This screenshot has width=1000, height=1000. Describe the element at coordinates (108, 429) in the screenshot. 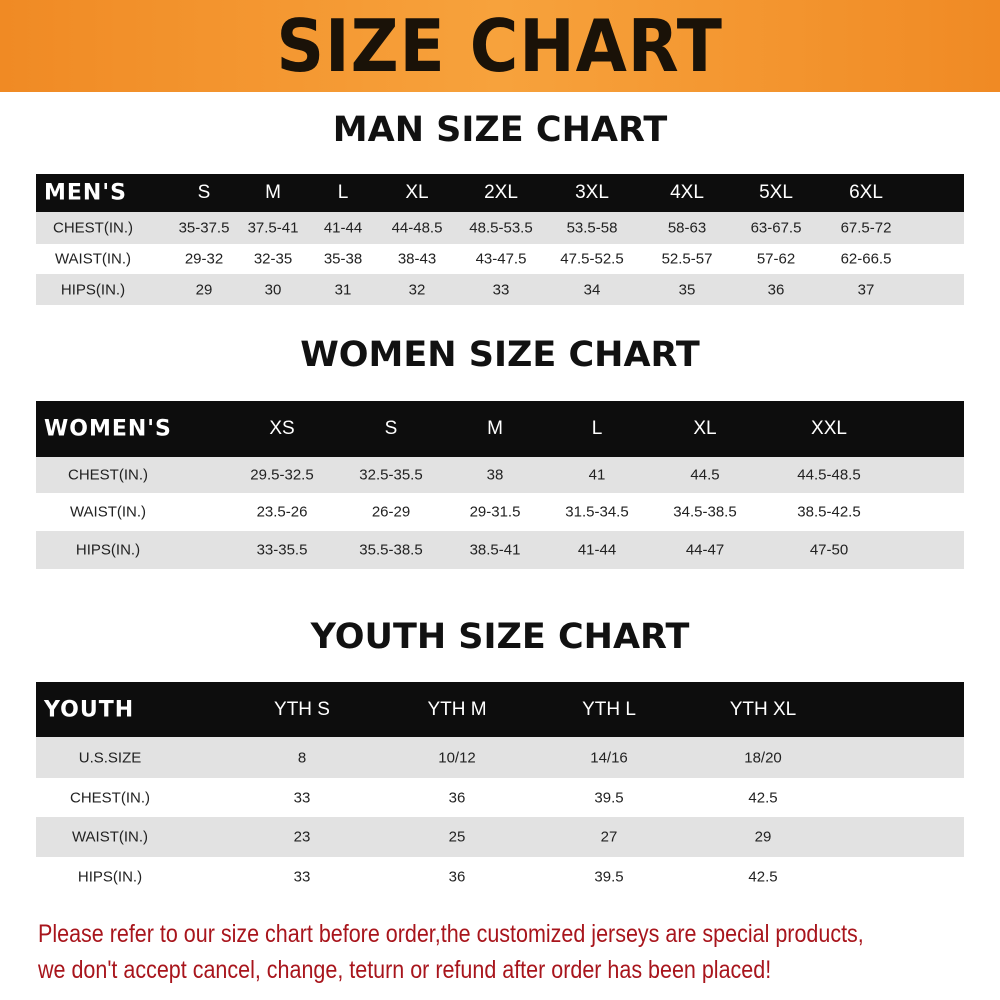

I see `table-title-cell: WOMEN'S` at that location.